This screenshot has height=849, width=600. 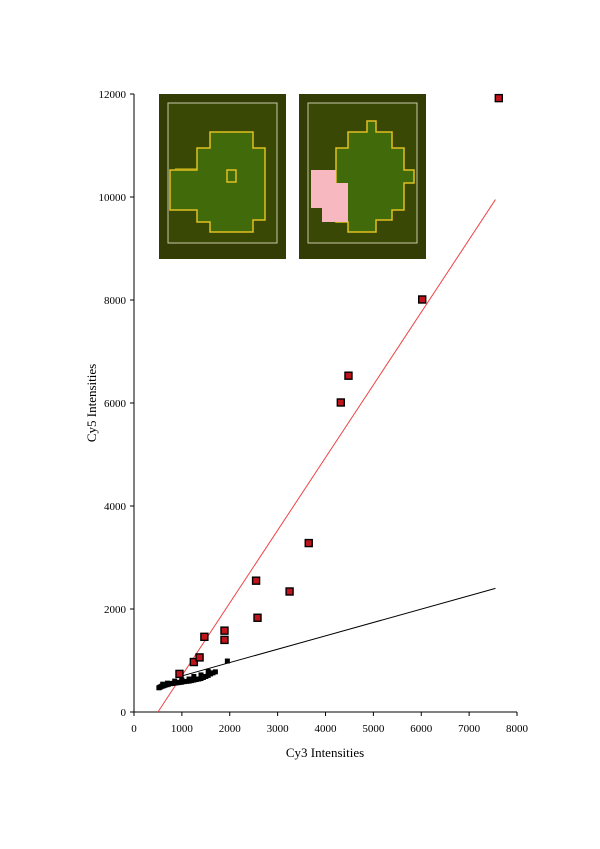 I want to click on y-tick-label: 2000, so click(x=115, y=610).